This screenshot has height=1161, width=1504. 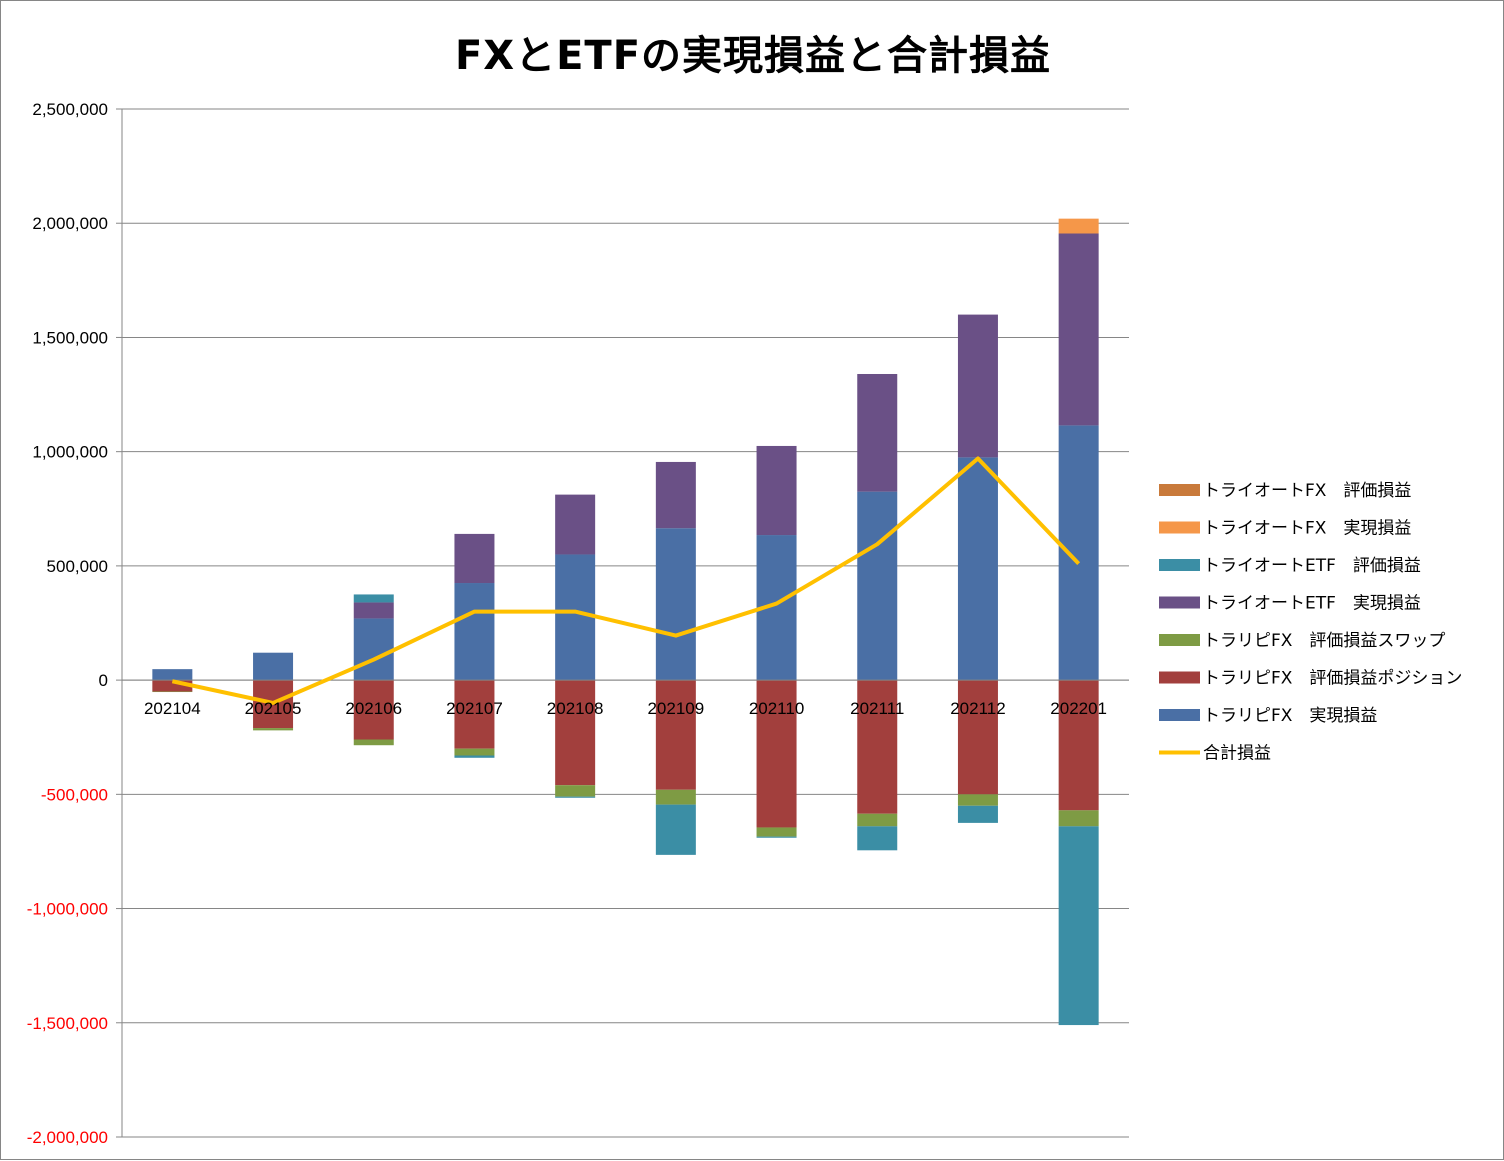 What do you see at coordinates (67, 1137) in the screenshot?
I see `y-tick-label: -2,000,000` at bounding box center [67, 1137].